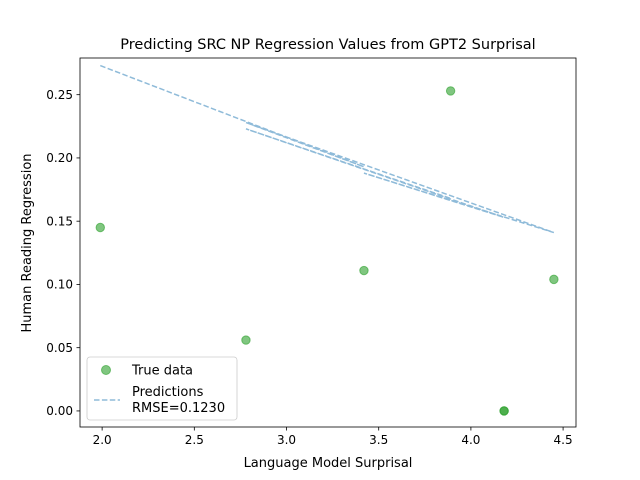 Image resolution: width=640 pixels, height=480 pixels. Describe the element at coordinates (102, 440) in the screenshot. I see `x-tick-label: 2.0` at that location.